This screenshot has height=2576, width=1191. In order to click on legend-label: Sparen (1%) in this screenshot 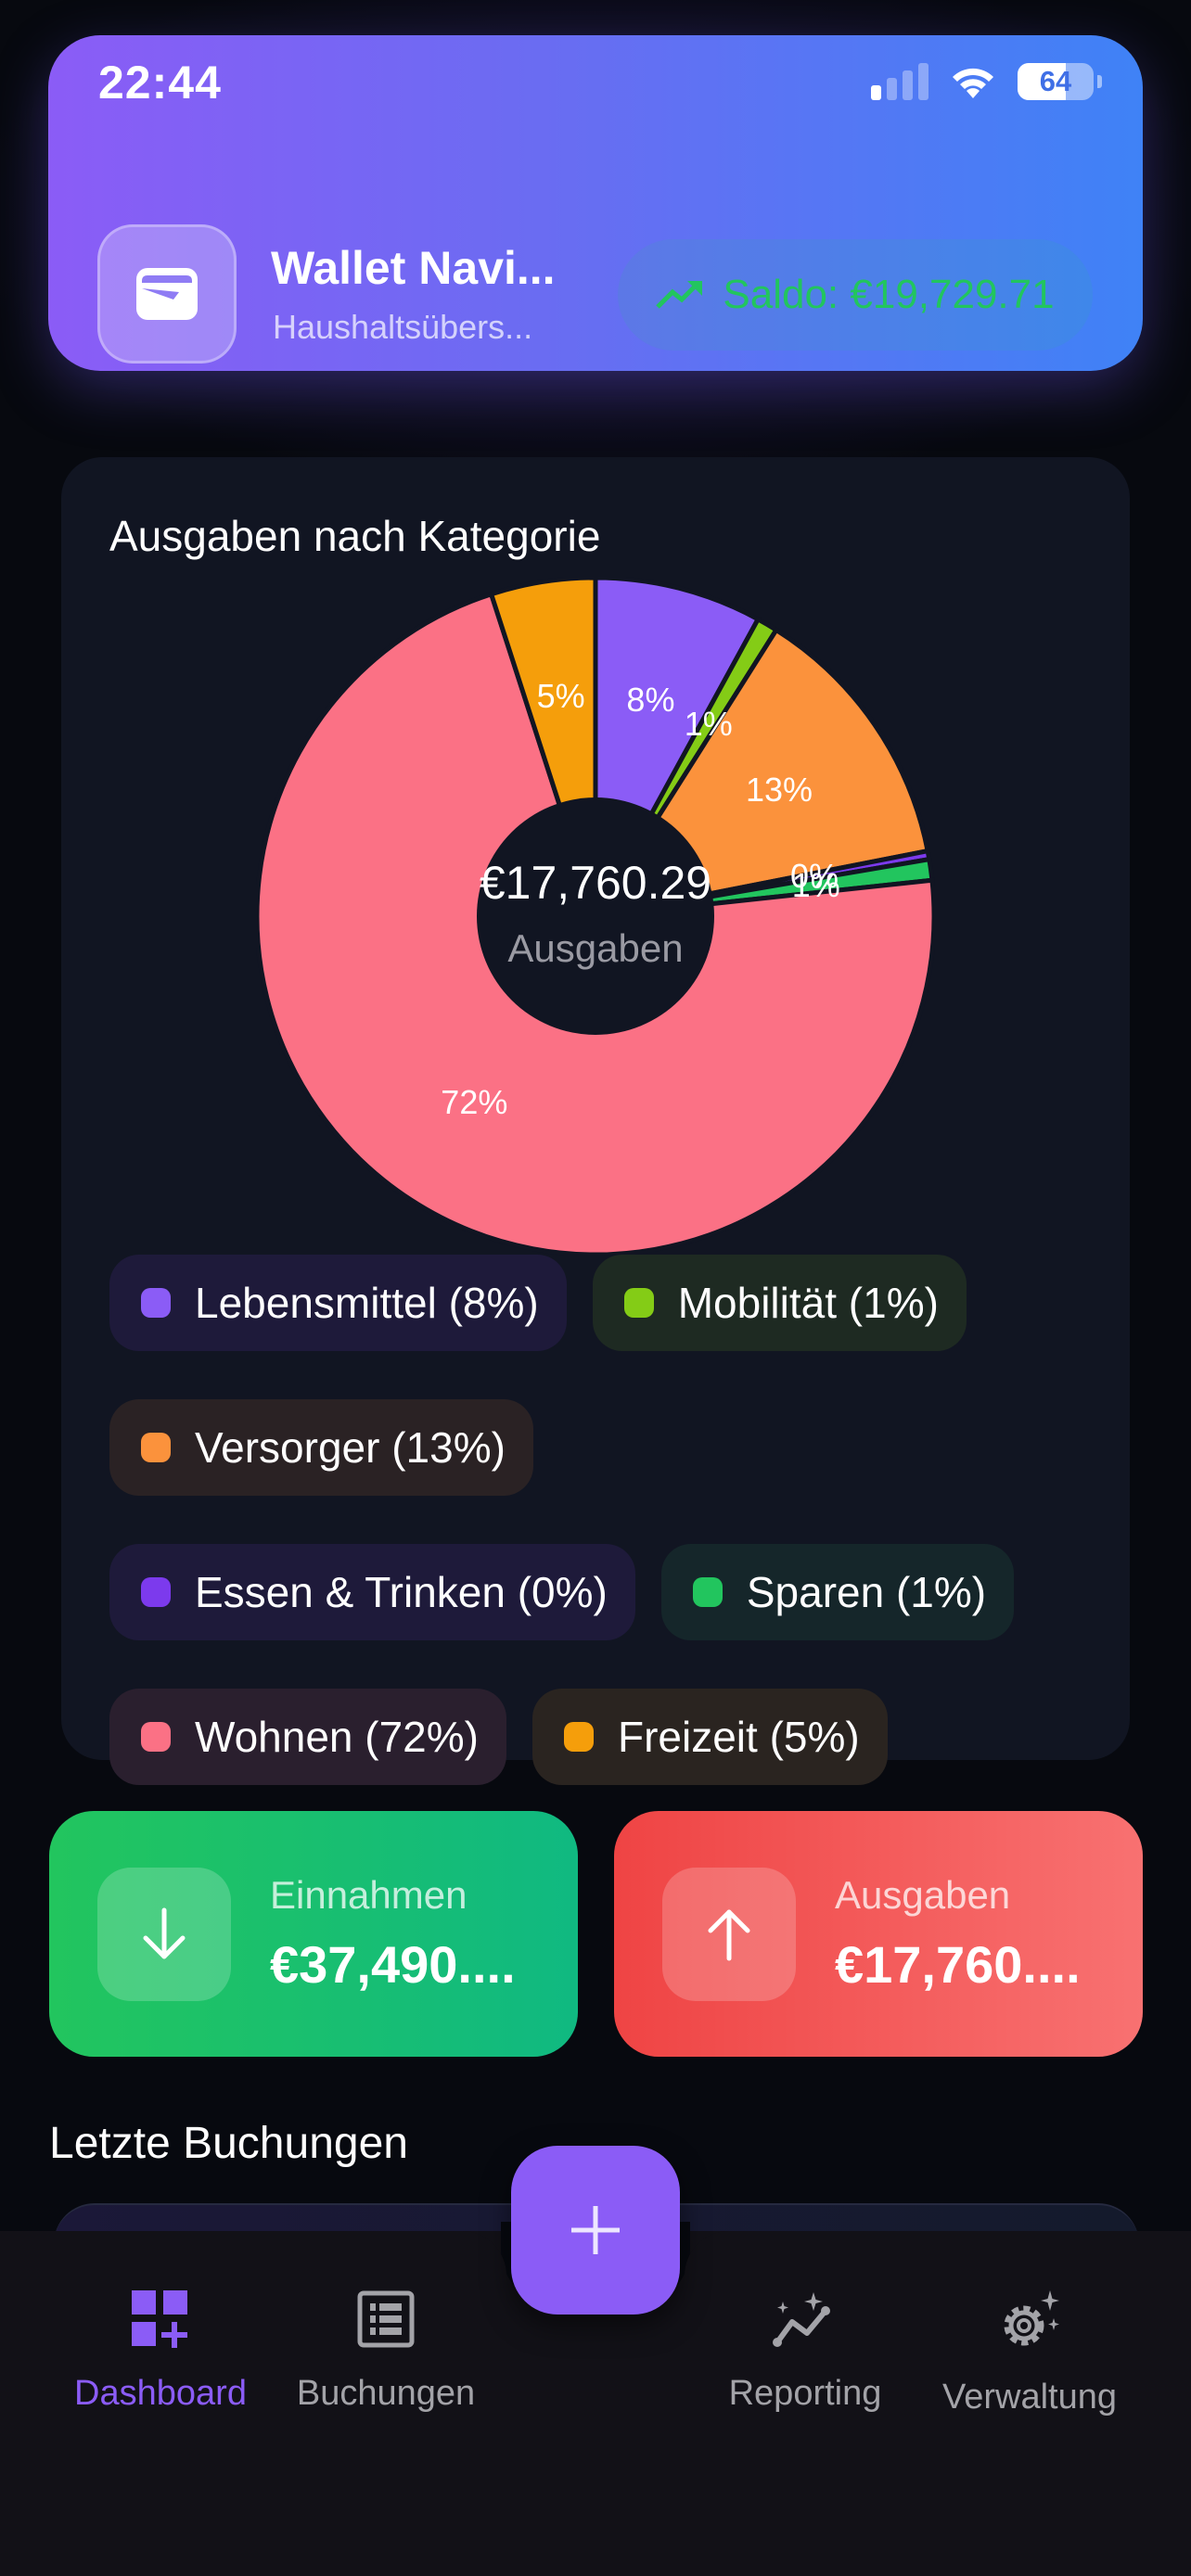, I will do `click(866, 1592)`.